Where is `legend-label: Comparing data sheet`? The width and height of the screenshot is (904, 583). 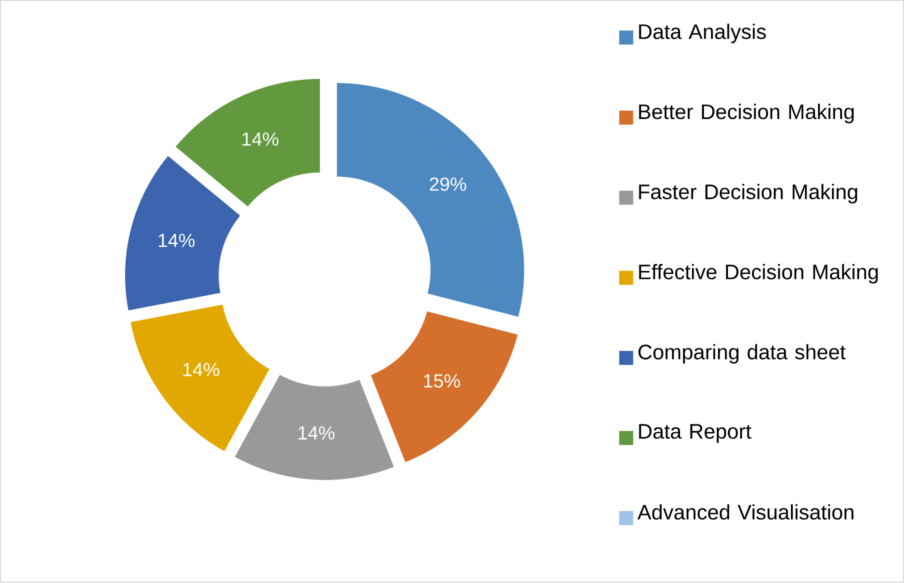
legend-label: Comparing data sheet is located at coordinates (742, 354).